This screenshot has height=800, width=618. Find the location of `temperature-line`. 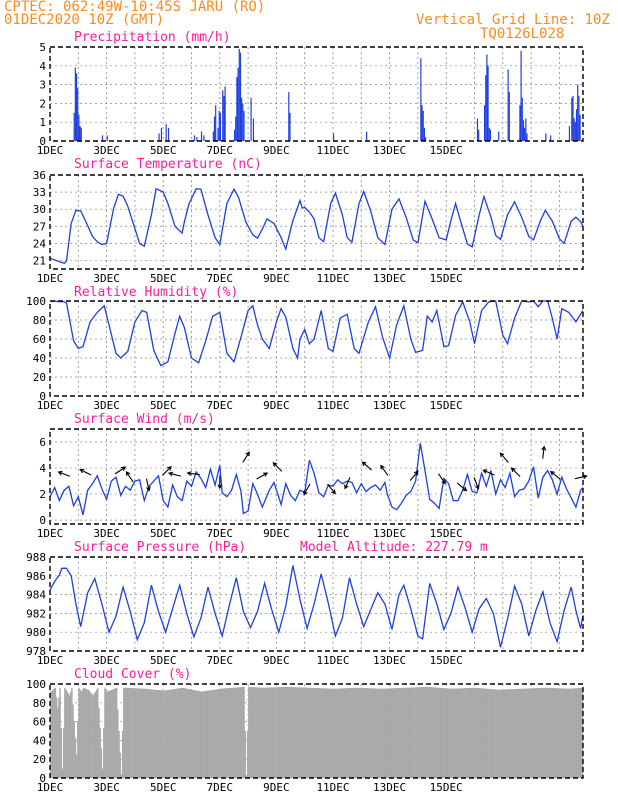

temperature-line is located at coordinates (316, 226).